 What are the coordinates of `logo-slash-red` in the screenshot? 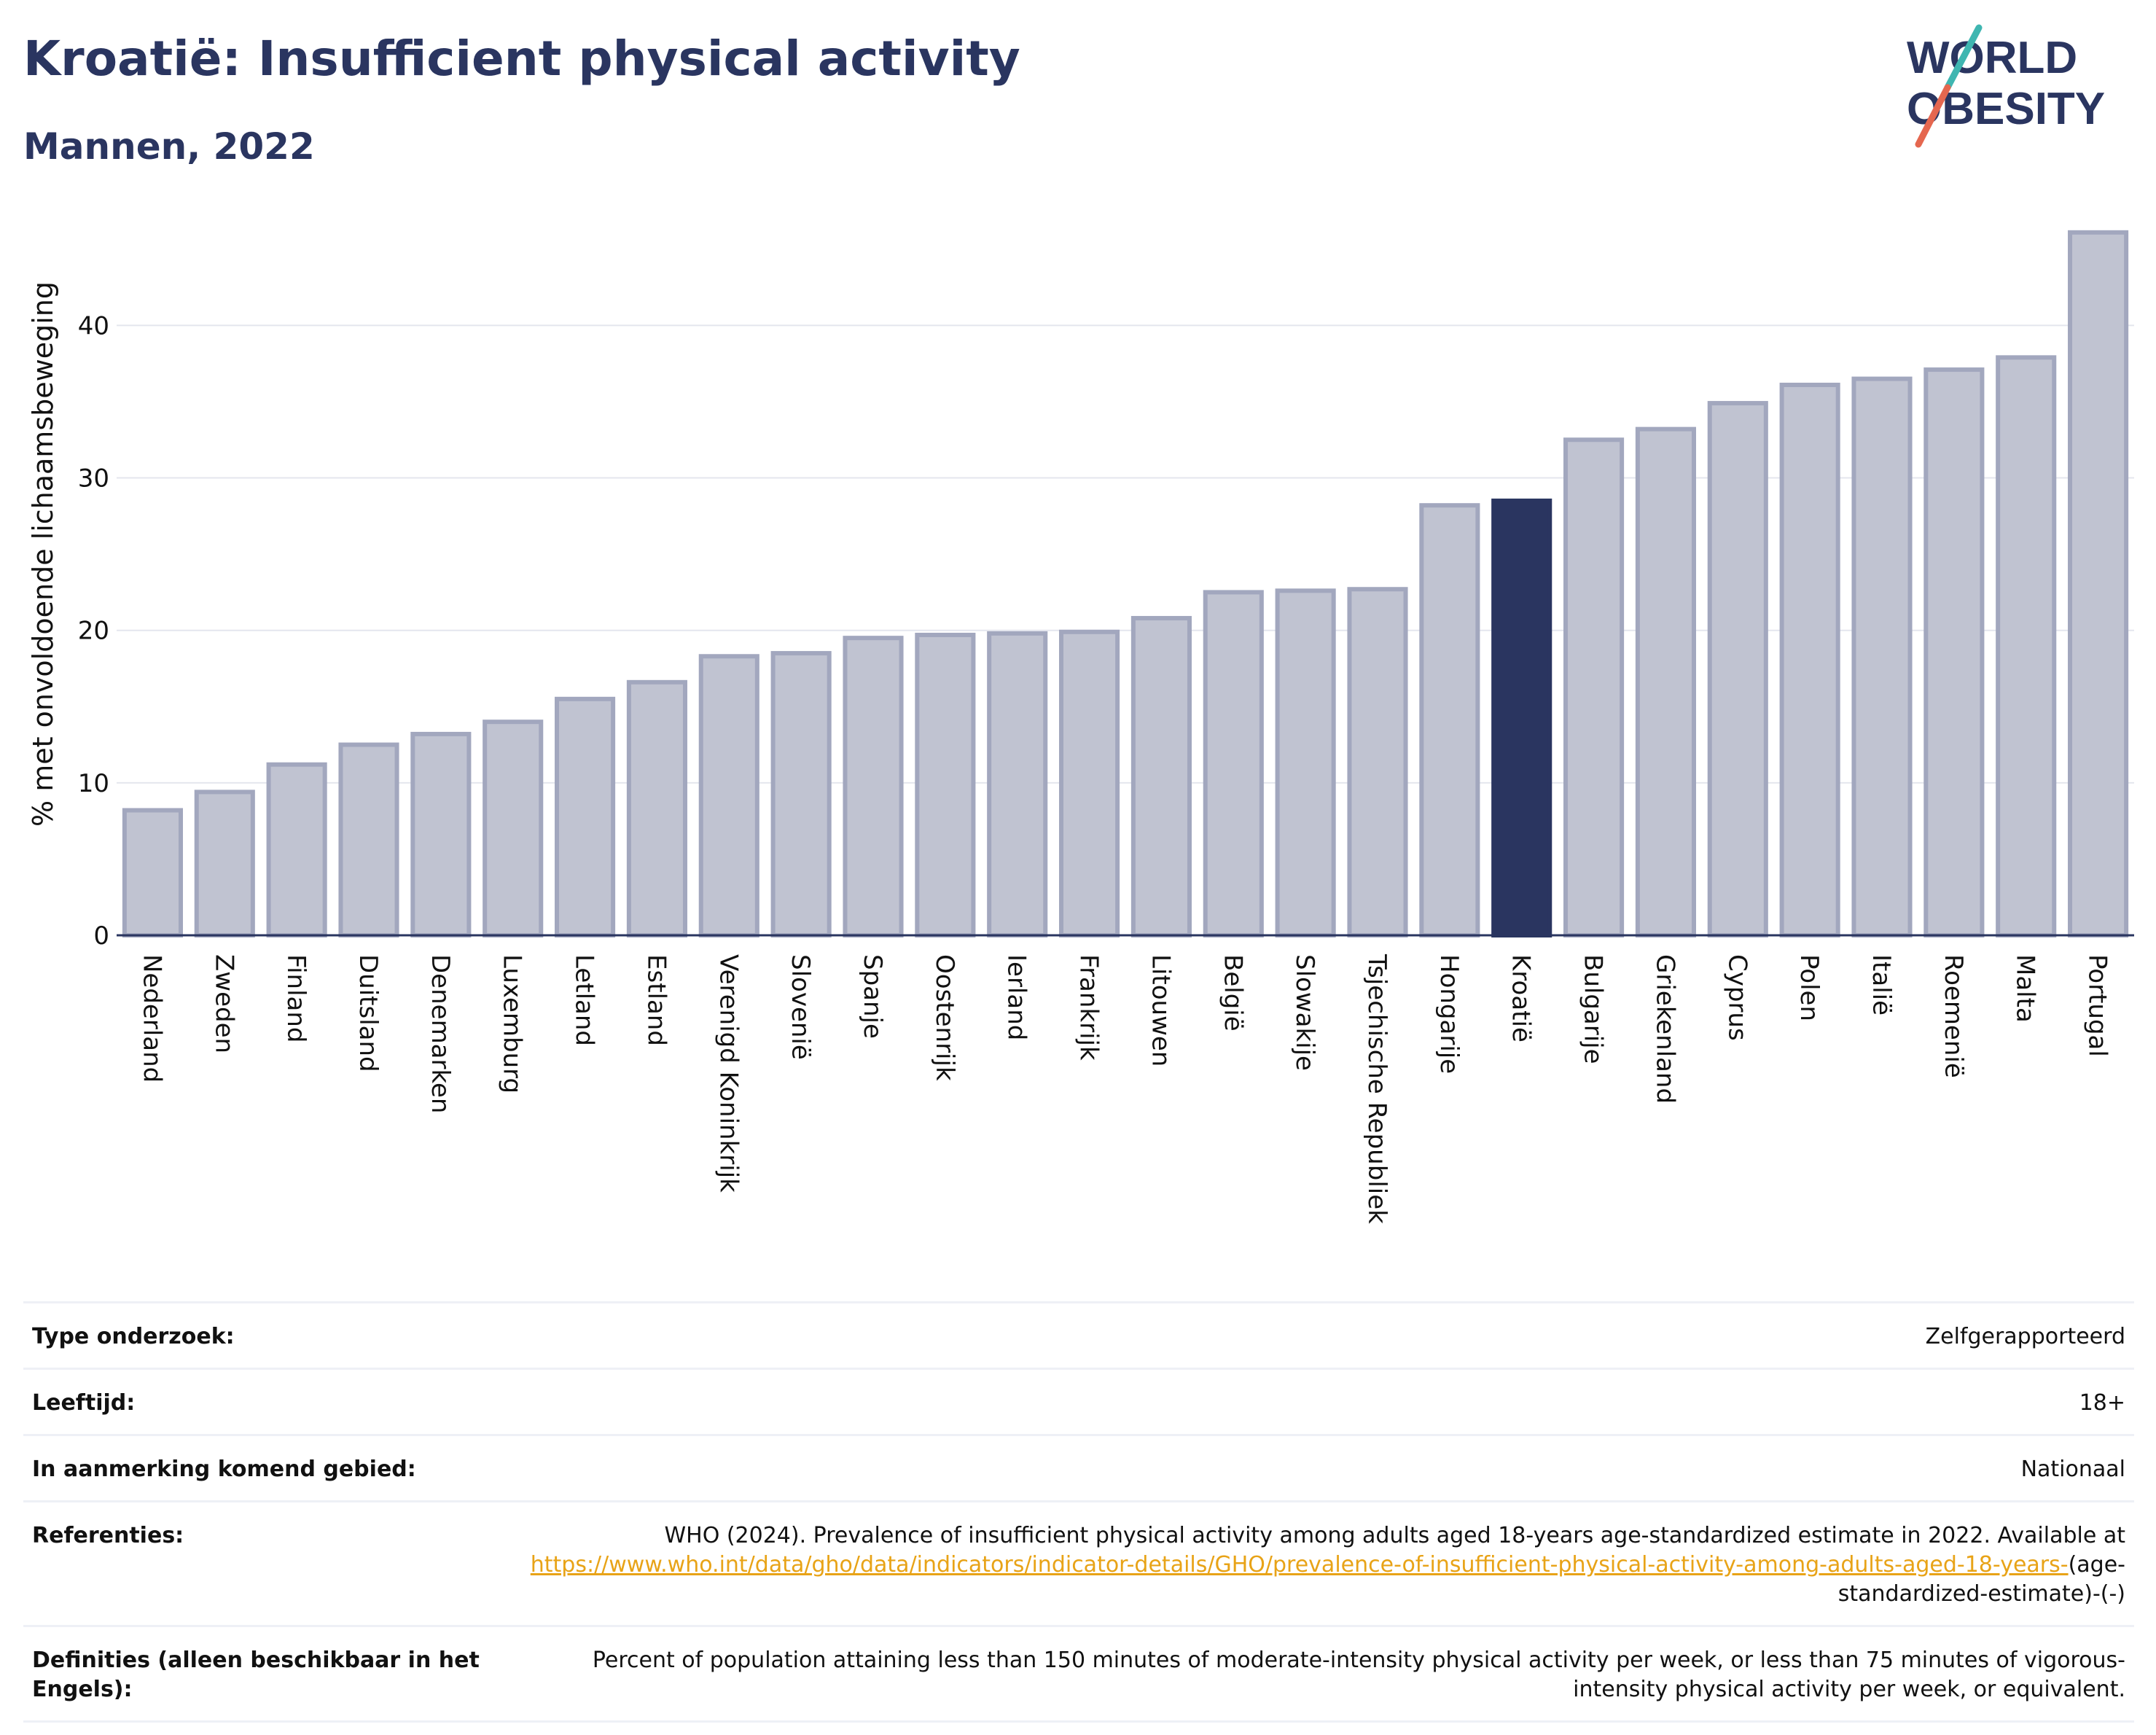 It's located at (1933, 116).